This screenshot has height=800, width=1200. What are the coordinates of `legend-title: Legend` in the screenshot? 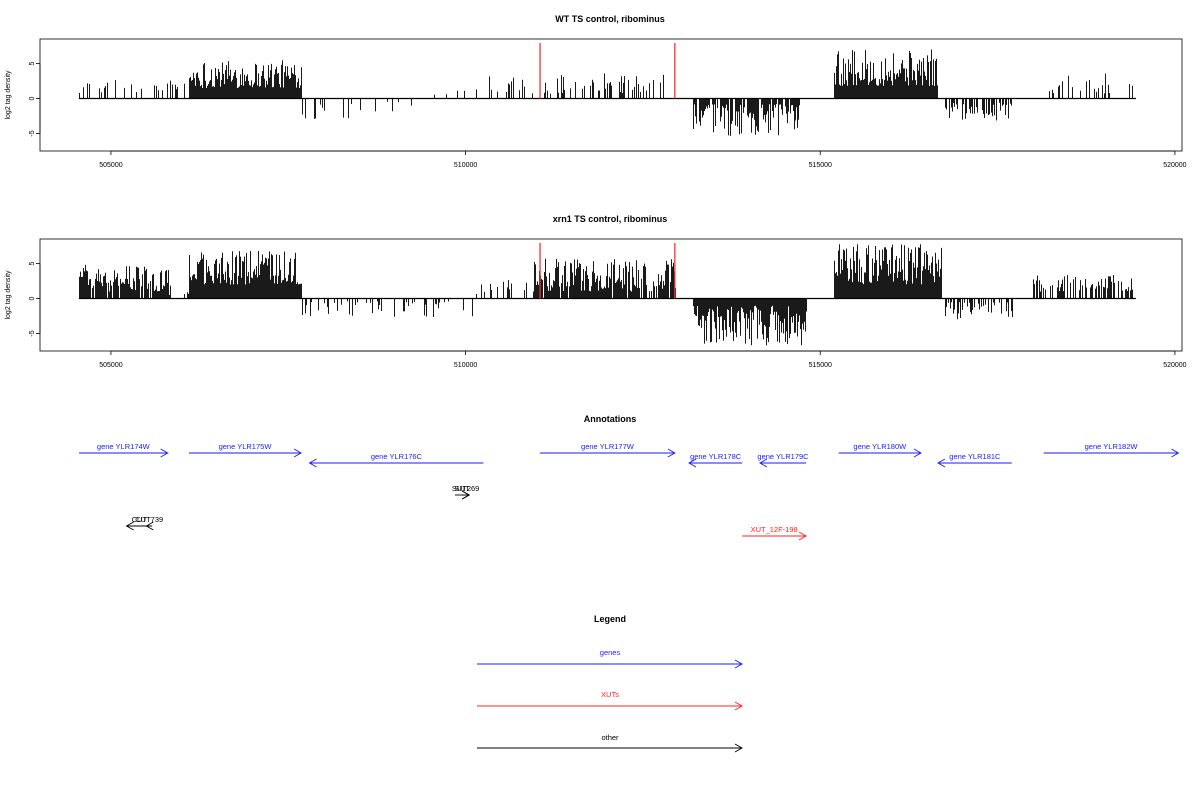 It's located at (610, 619).